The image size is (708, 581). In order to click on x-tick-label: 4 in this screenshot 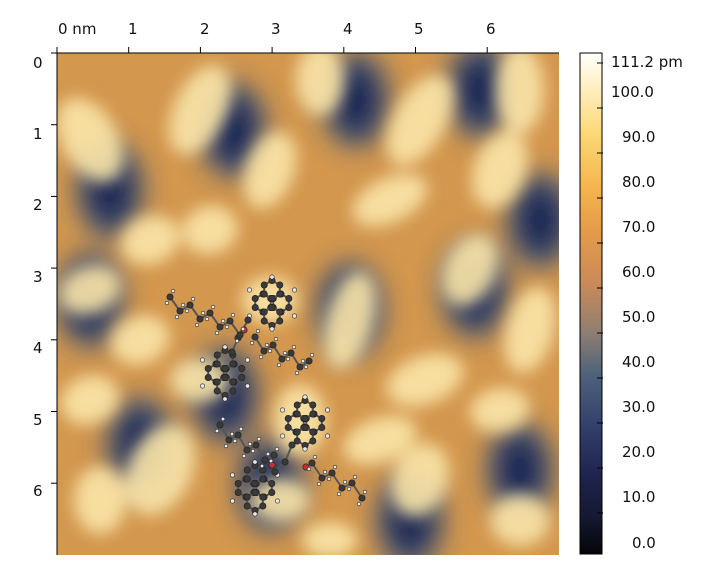, I will do `click(348, 29)`.